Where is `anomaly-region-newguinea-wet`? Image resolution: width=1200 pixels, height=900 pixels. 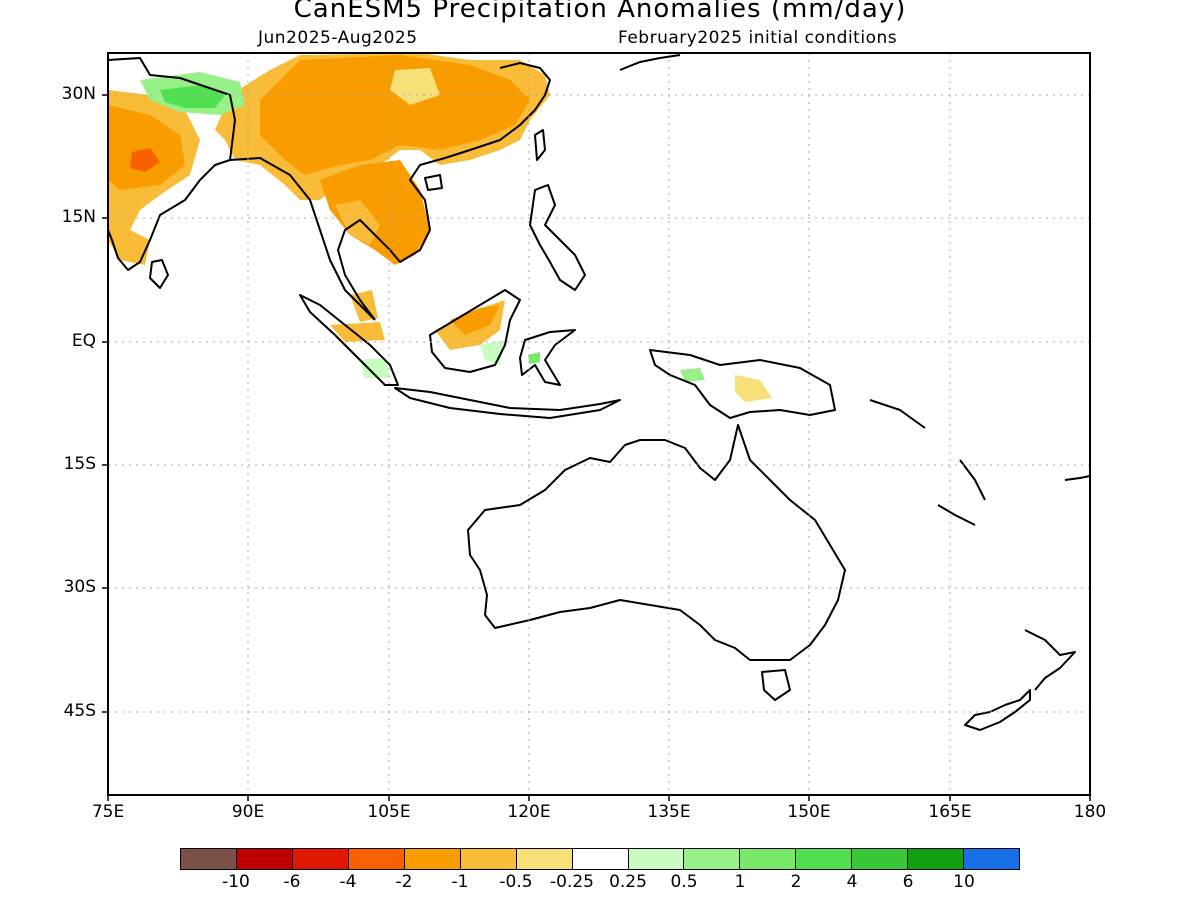
anomaly-region-newguinea-wet is located at coordinates (692, 375).